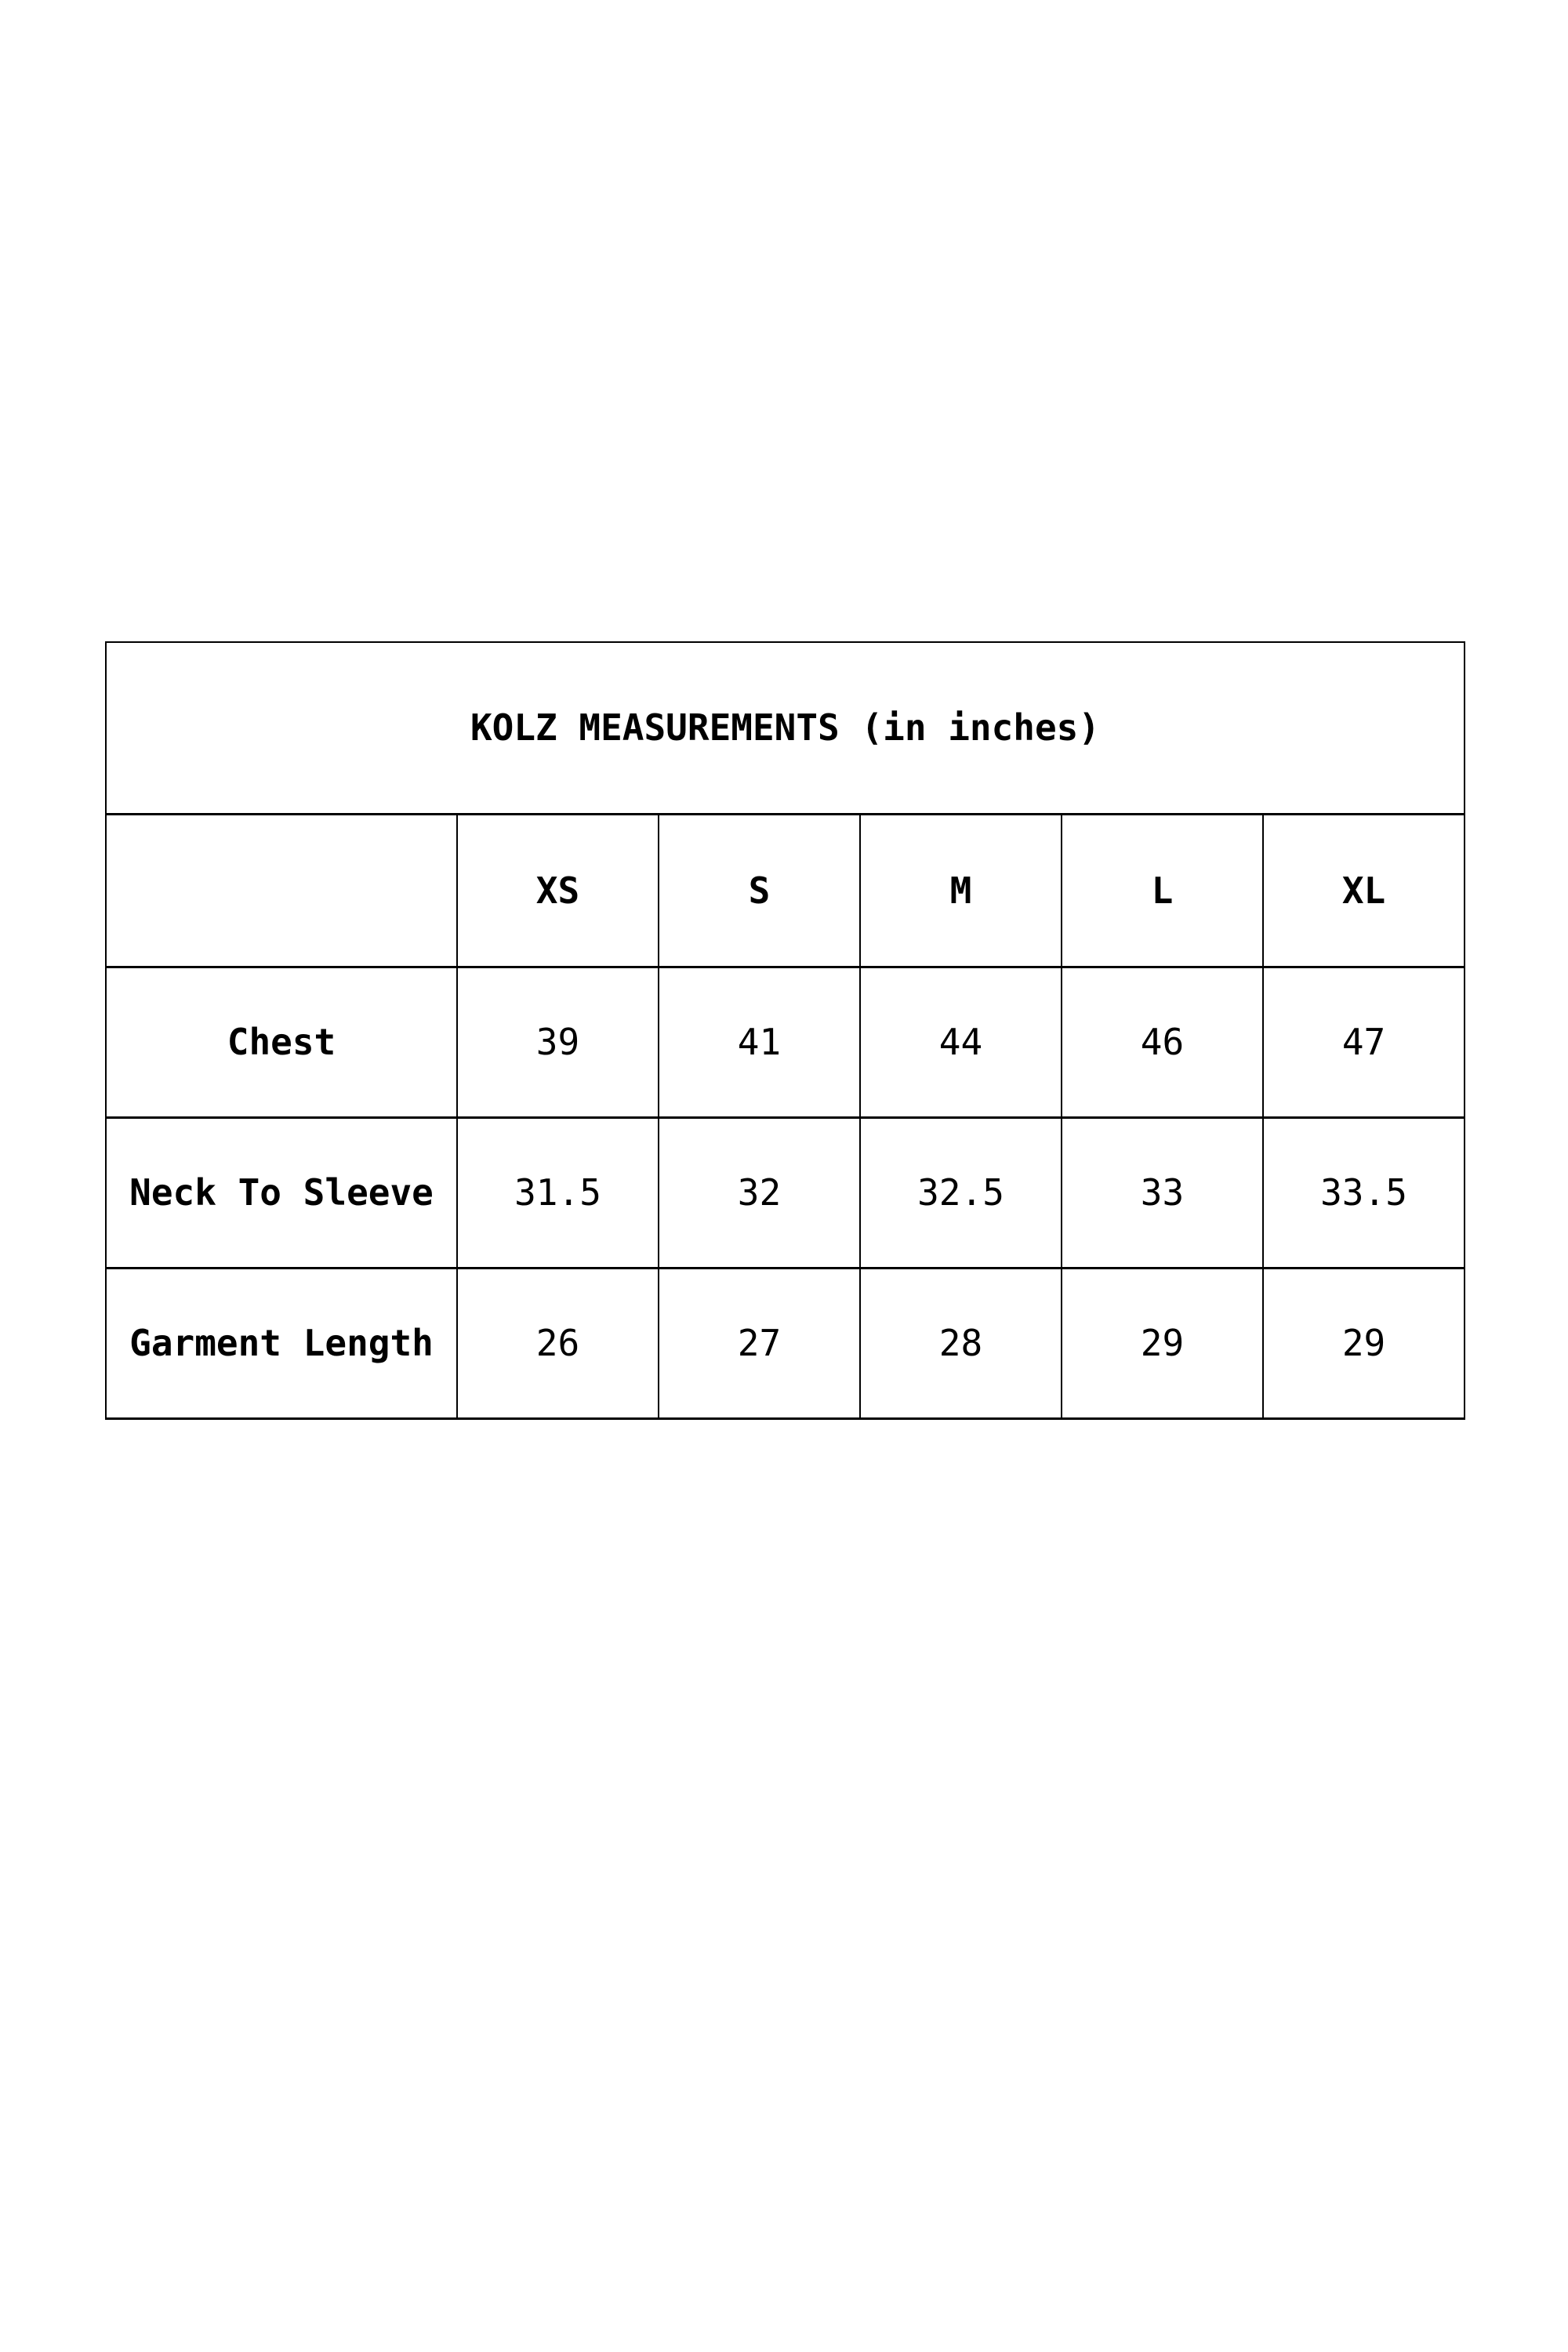 The image size is (1568, 2352). I want to click on measurement-value: 27, so click(759, 1343).